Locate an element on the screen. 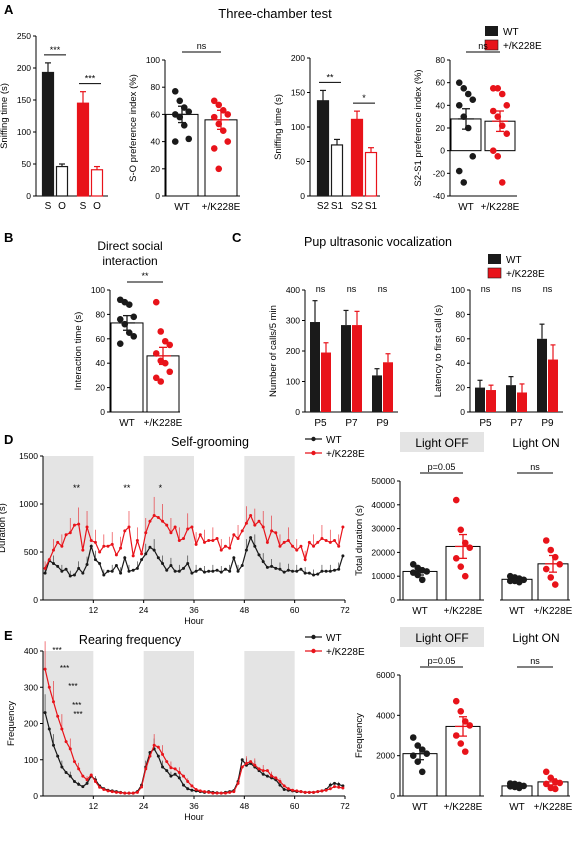  E2-y-tick-label: 6000 is located at coordinates (385, 675).